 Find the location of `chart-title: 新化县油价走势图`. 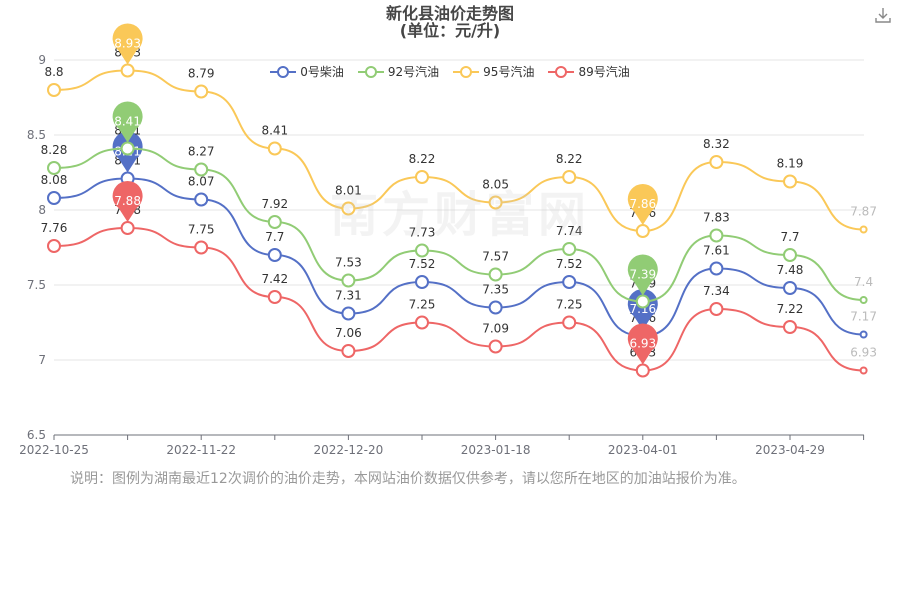

chart-title: 新化县油价走势图 is located at coordinates (449, 13).